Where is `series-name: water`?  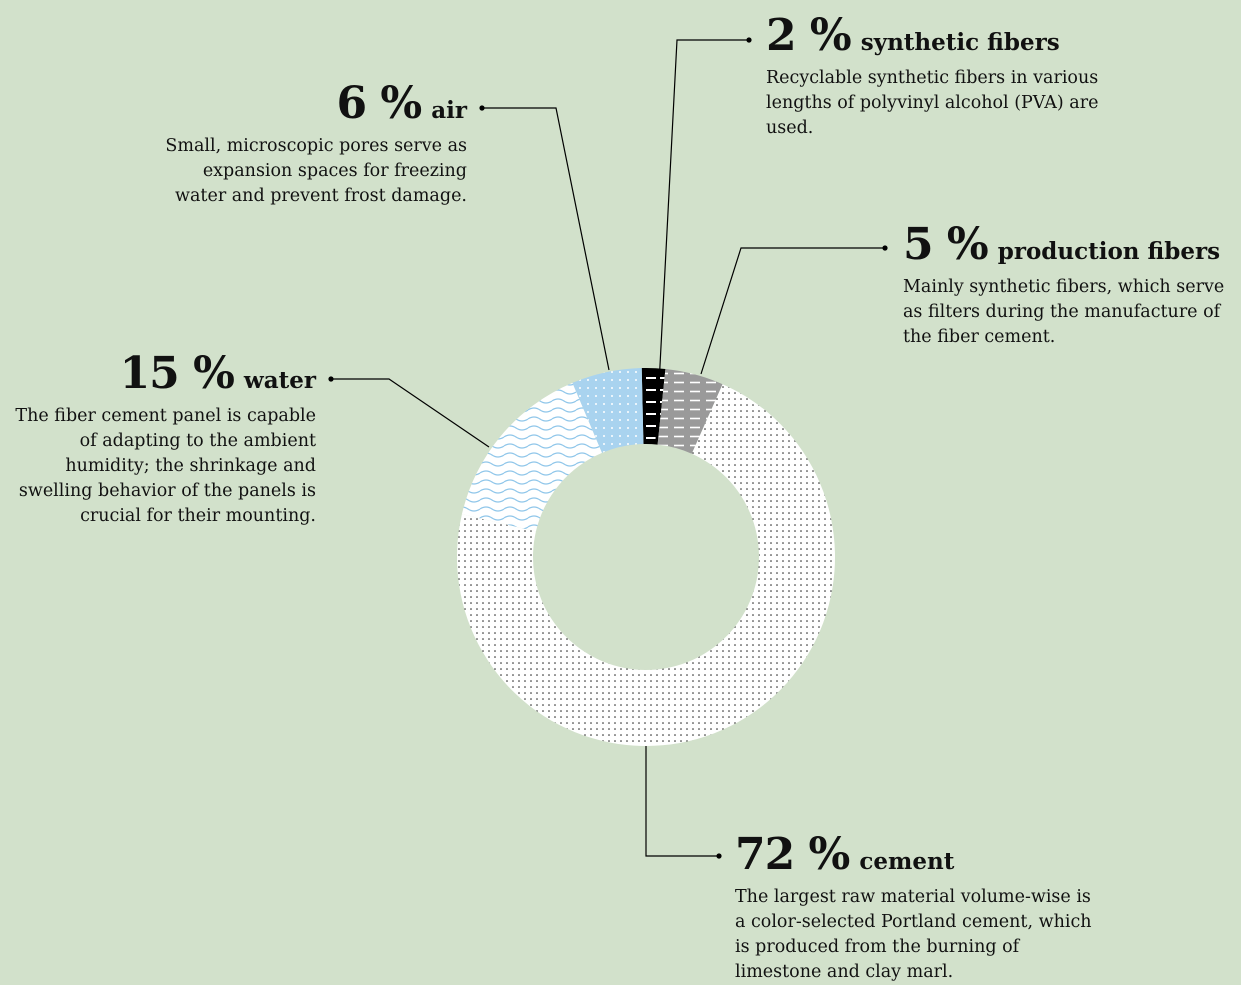
series-name: water is located at coordinates (279, 380).